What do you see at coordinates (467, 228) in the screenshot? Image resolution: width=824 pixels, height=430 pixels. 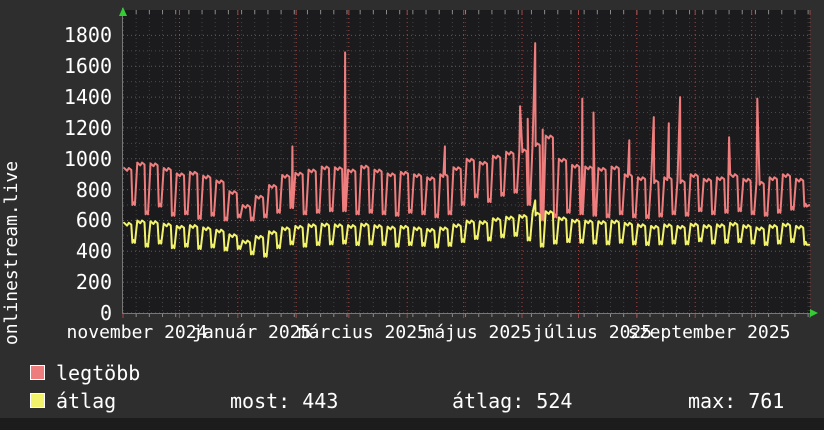 I see `series-line-atlag` at bounding box center [467, 228].